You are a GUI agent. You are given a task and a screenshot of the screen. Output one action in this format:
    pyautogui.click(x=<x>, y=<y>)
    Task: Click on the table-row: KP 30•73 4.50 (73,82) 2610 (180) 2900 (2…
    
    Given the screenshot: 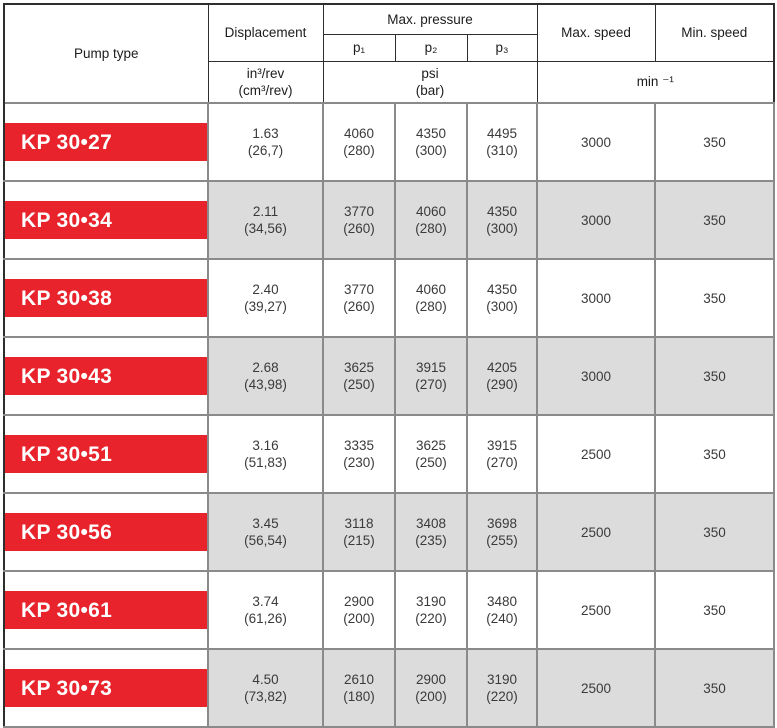 What is the action you would take?
    pyautogui.click(x=389, y=688)
    